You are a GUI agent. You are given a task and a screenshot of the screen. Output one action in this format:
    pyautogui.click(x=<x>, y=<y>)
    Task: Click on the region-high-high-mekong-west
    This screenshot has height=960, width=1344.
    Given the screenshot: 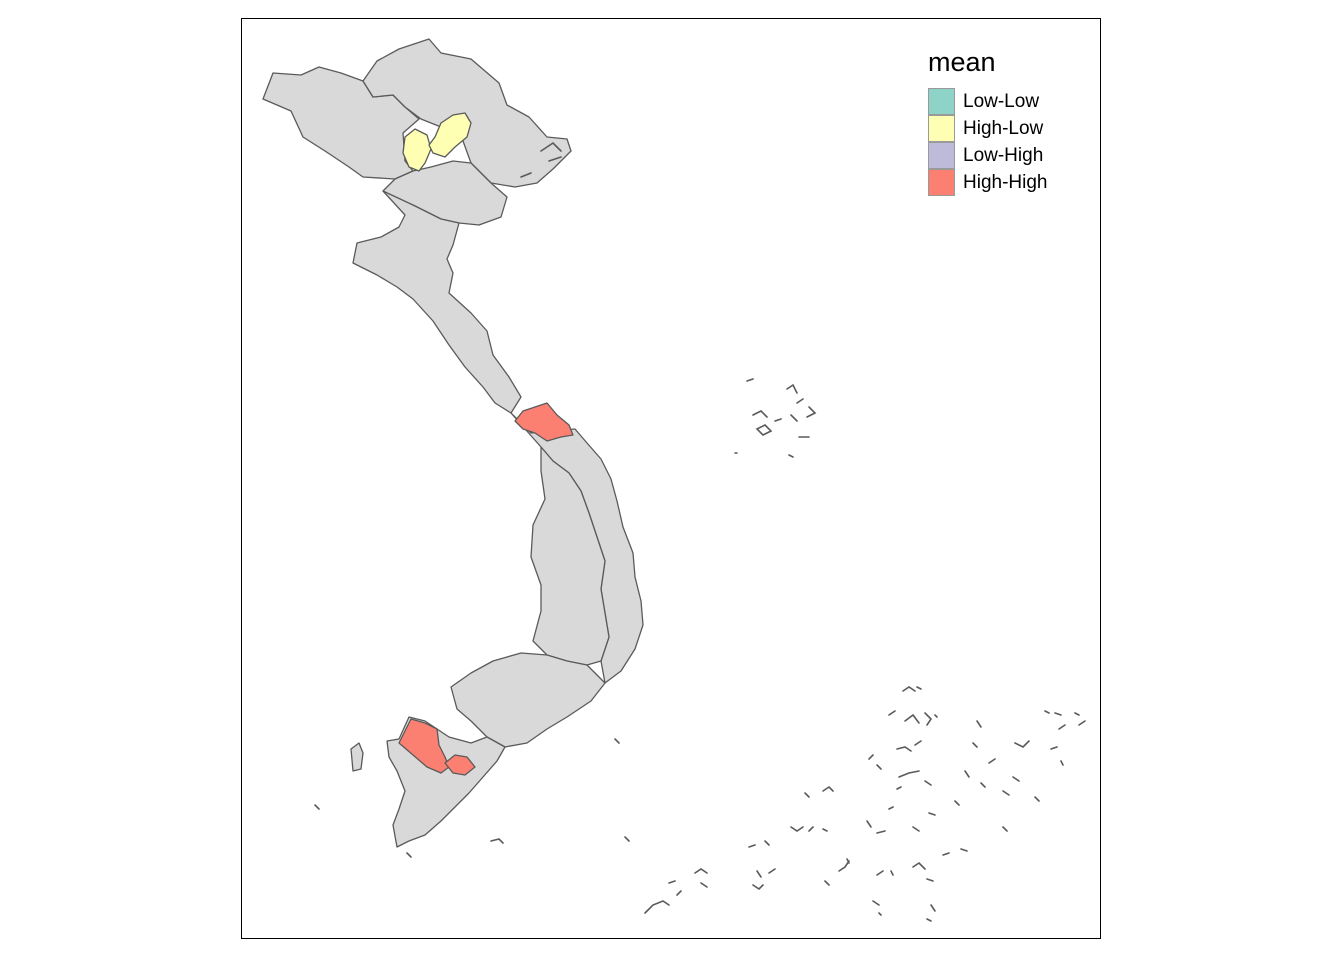 What is the action you would take?
    pyautogui.click(x=424, y=746)
    